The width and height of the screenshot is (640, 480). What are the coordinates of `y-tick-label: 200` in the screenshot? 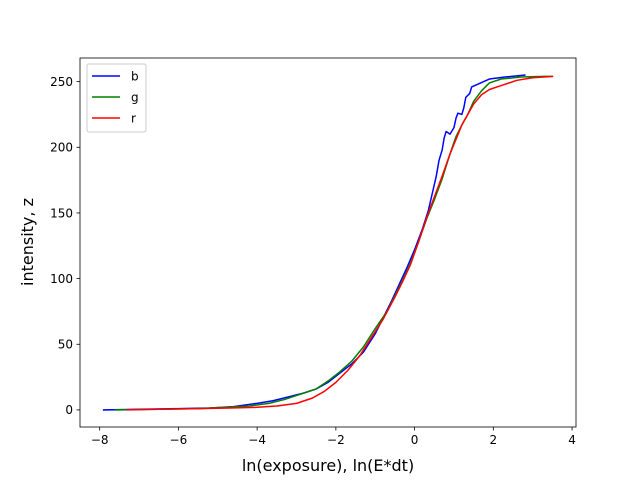 It's located at (61, 148).